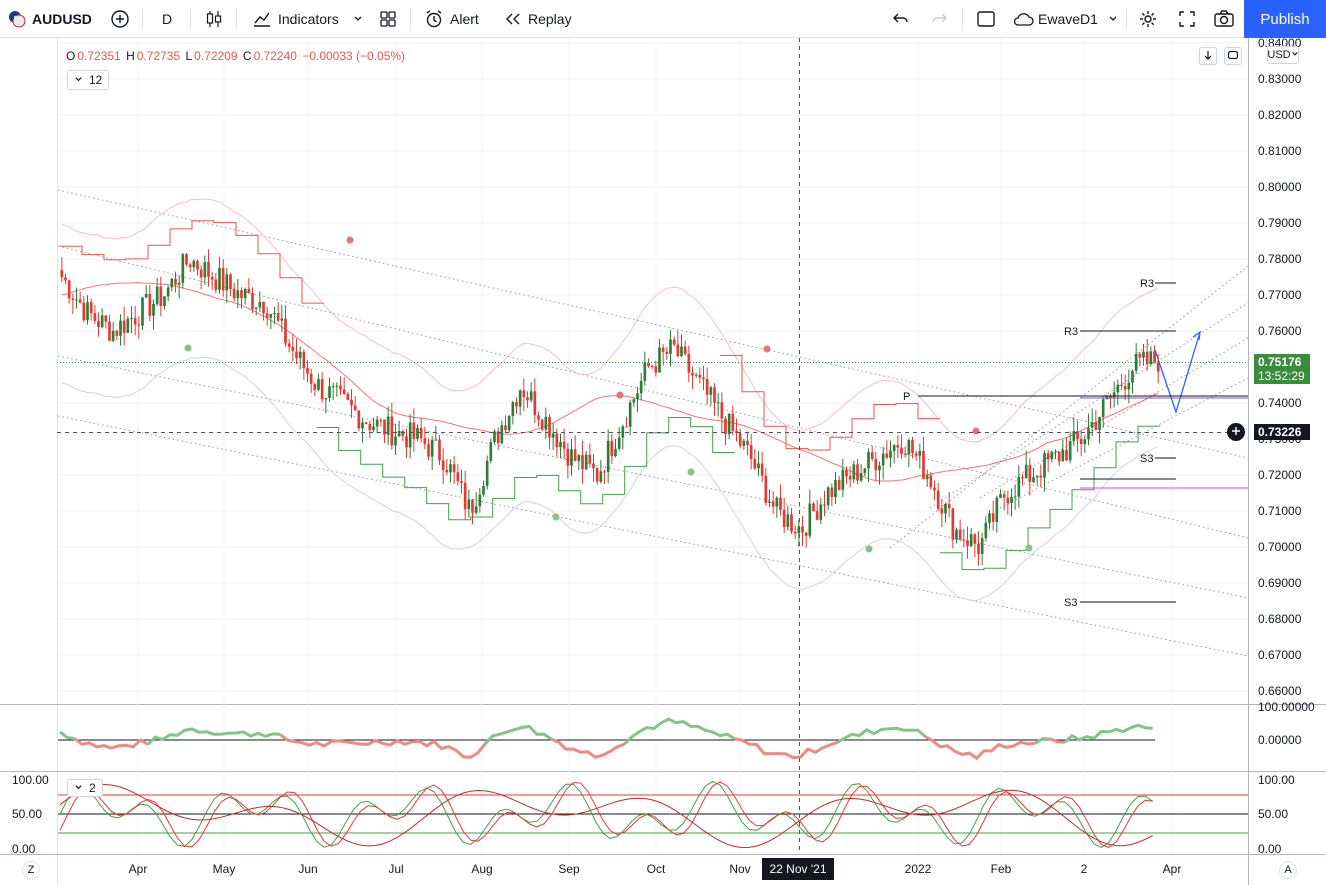 Image resolution: width=1326 pixels, height=885 pixels. Describe the element at coordinates (1236, 432) in the screenshot. I see `add-alert-button` at that location.